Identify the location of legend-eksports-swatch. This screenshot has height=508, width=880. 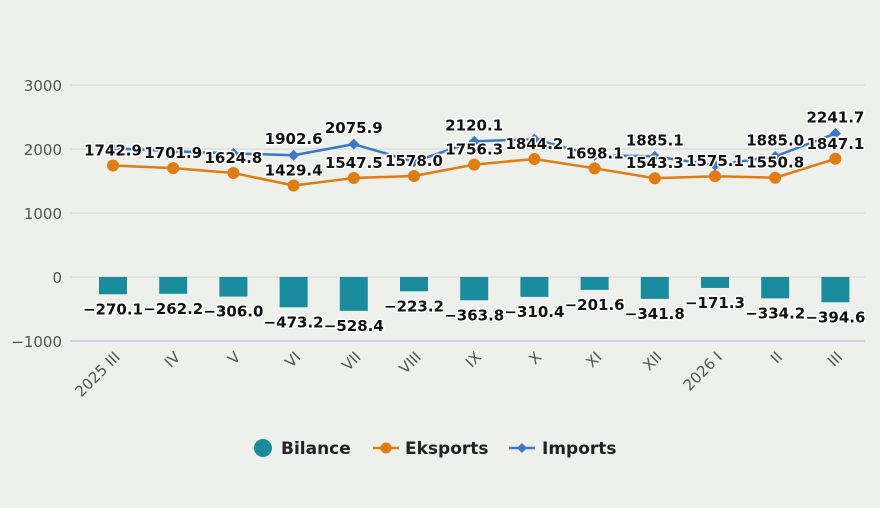
(386, 448).